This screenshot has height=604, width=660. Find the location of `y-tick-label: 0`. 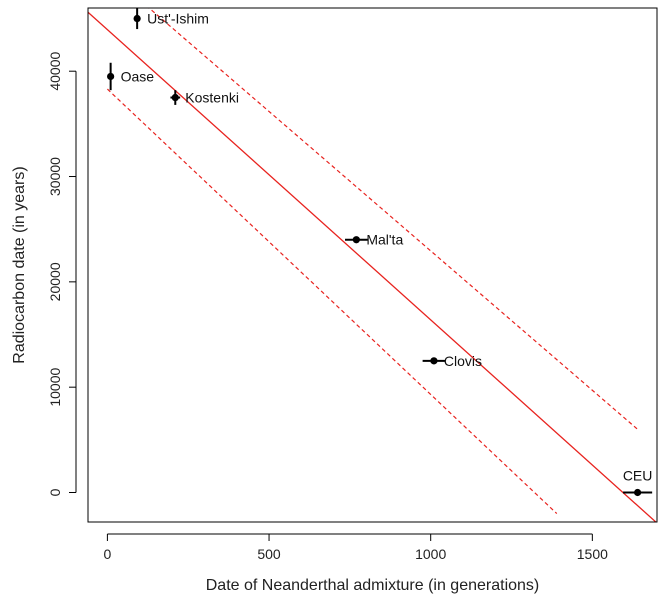

y-tick-label: 0 is located at coordinates (55, 492).